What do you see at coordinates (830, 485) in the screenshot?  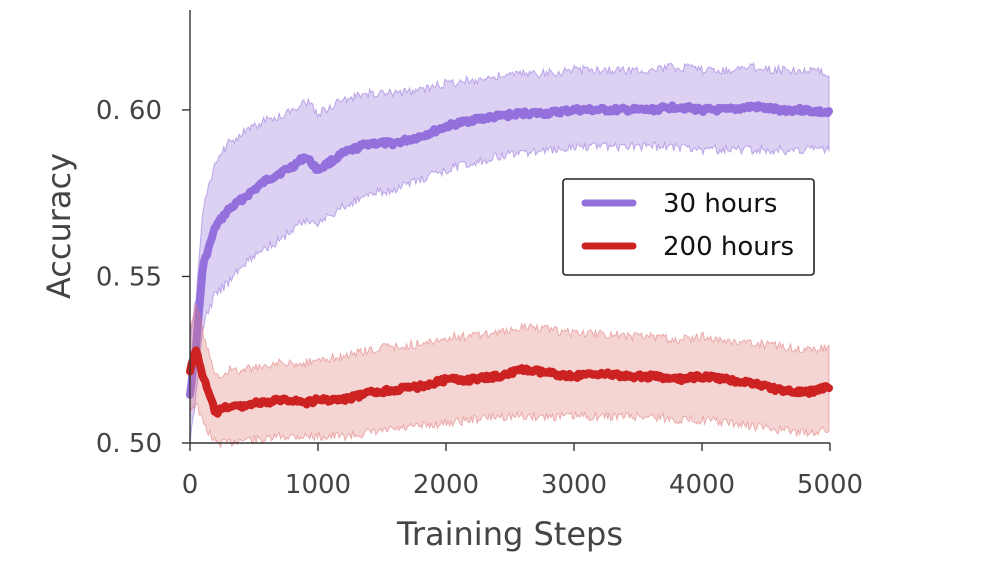 I see `x-tick-label: 5000` at bounding box center [830, 485].